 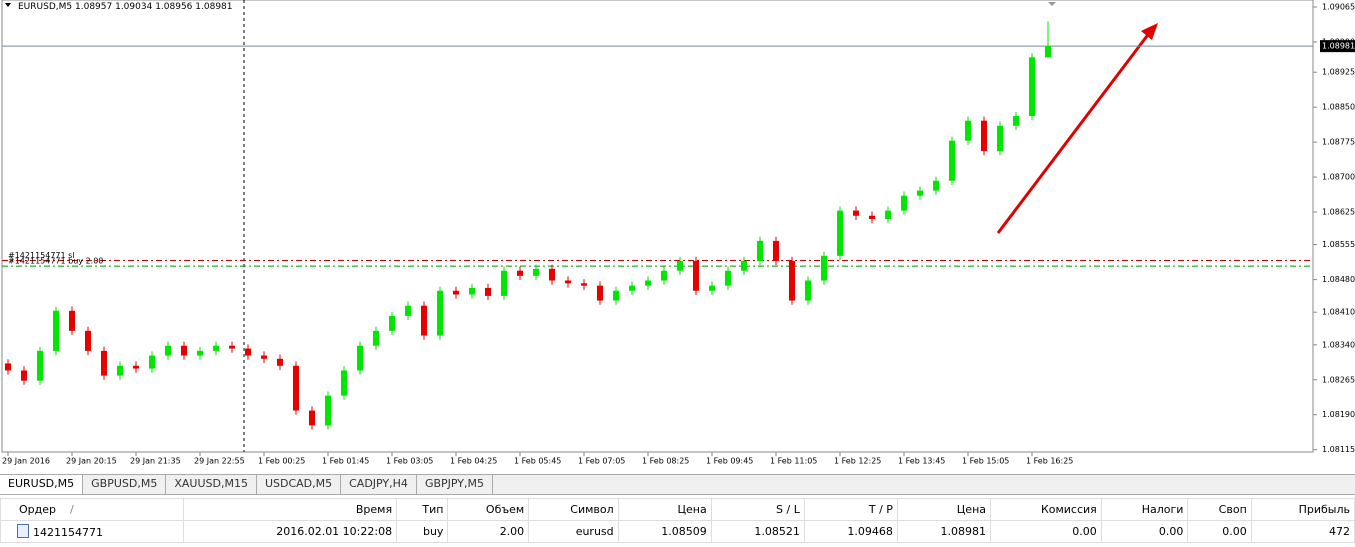 I want to click on header-text: Символ, so click(x=592, y=509).